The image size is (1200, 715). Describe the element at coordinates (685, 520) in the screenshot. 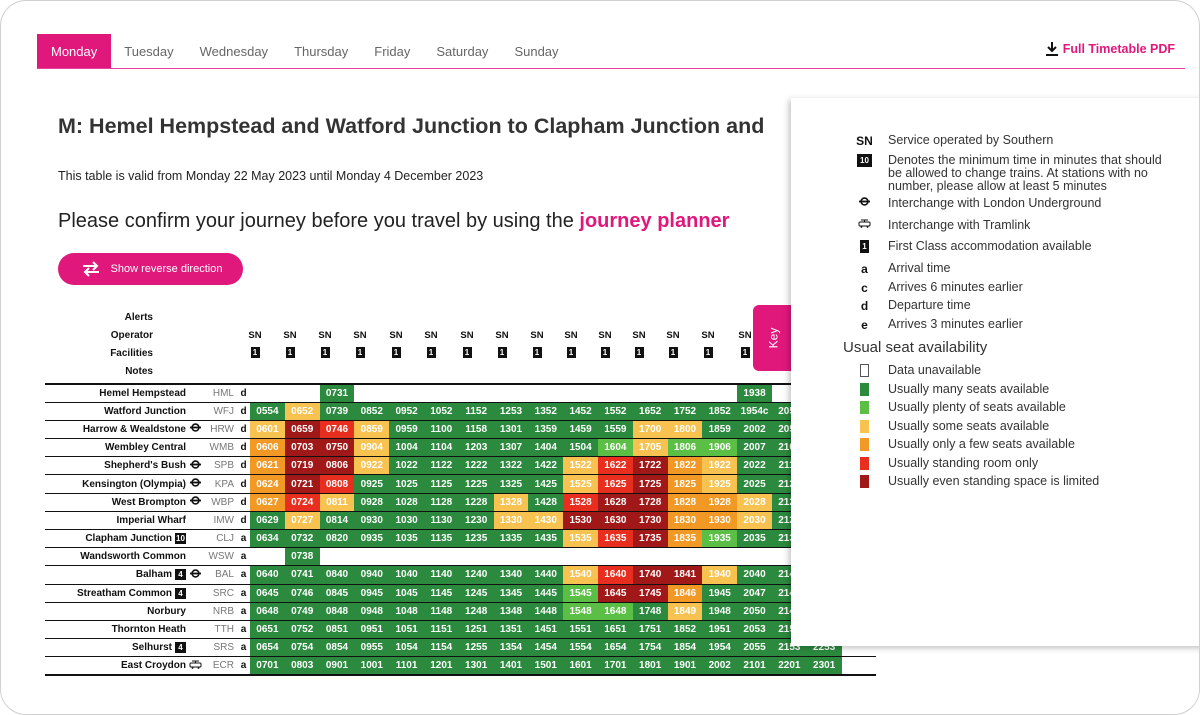

I see `time-cell: 1830` at that location.